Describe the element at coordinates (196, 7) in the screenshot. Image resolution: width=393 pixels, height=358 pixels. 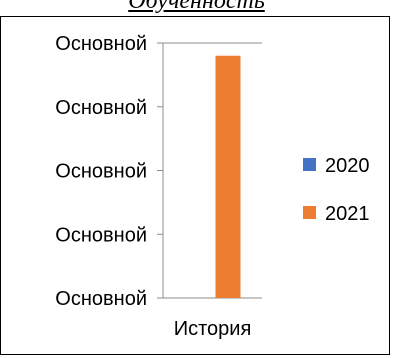
I see `chart-title: Обученность` at that location.